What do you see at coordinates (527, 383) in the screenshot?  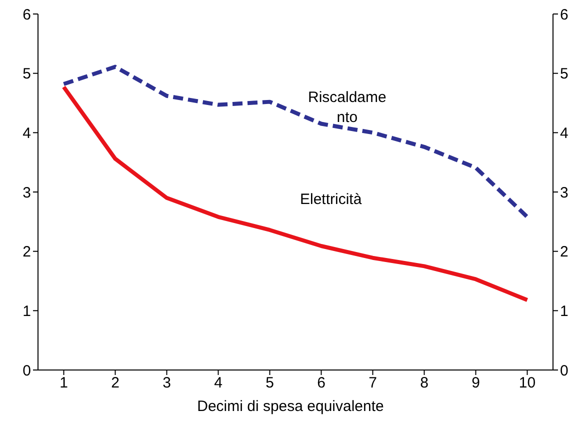 I see `x-tick-label: 10` at bounding box center [527, 383].